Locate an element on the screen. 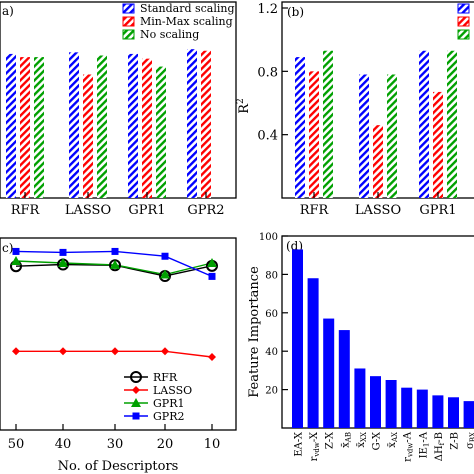  panel-d-x-tick-label: rvdw-A is located at coordinates (409, 446).